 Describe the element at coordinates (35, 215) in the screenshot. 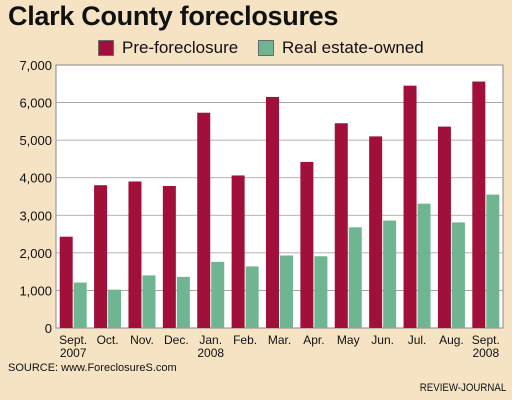

I see `y-tick-label: 3,000` at that location.